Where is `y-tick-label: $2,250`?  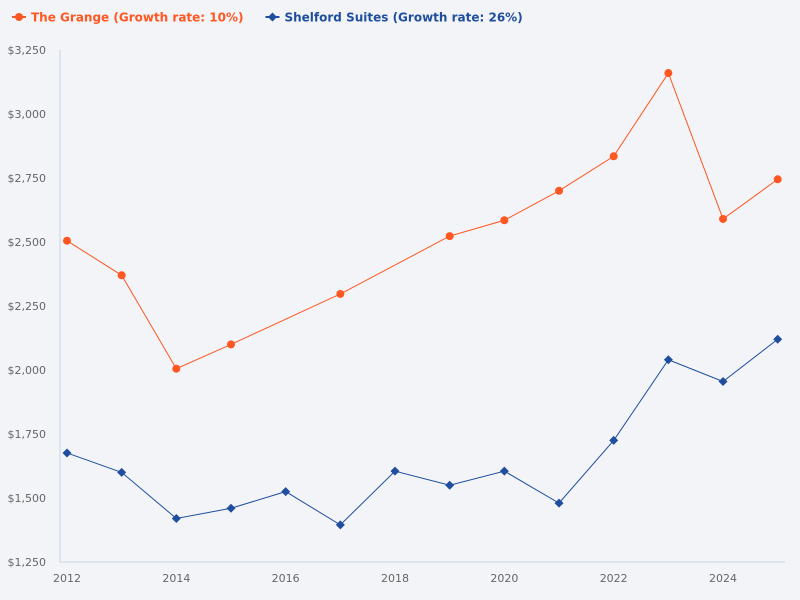
y-tick-label: $2,250 is located at coordinates (27, 306).